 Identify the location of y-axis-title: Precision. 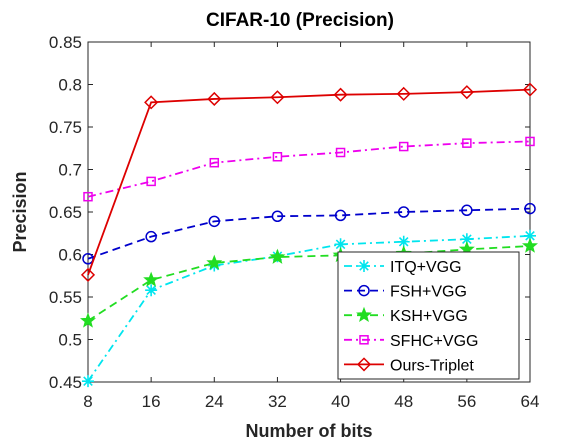
(20, 211).